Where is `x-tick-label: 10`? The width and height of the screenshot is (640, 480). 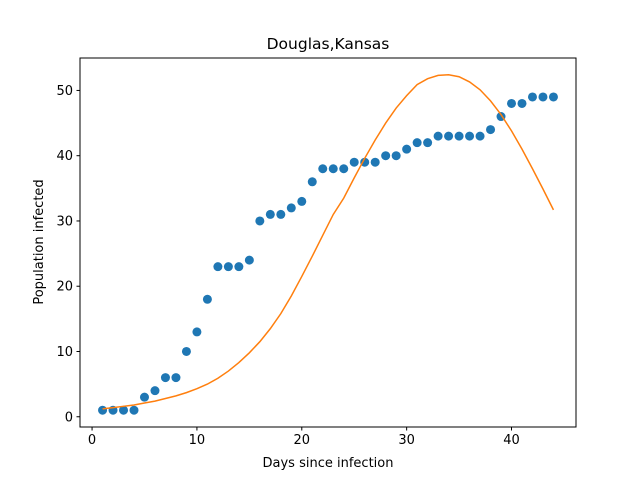 x-tick-label: 10 is located at coordinates (197, 440).